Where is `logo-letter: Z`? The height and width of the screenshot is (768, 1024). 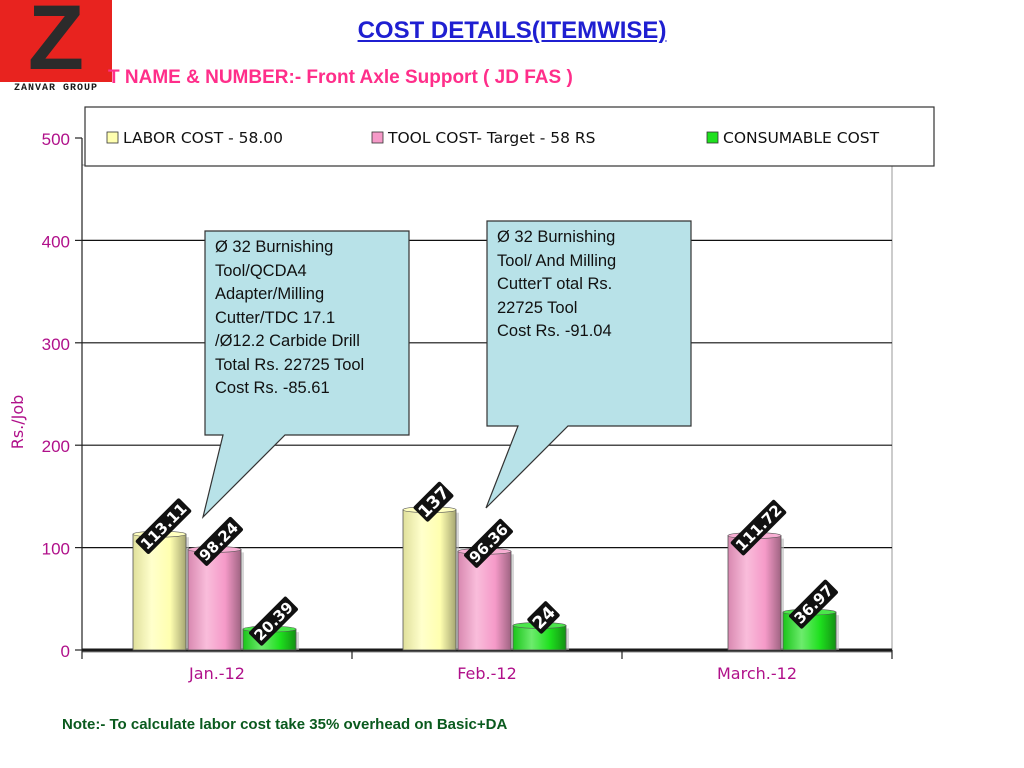 logo-letter: Z is located at coordinates (56, 44).